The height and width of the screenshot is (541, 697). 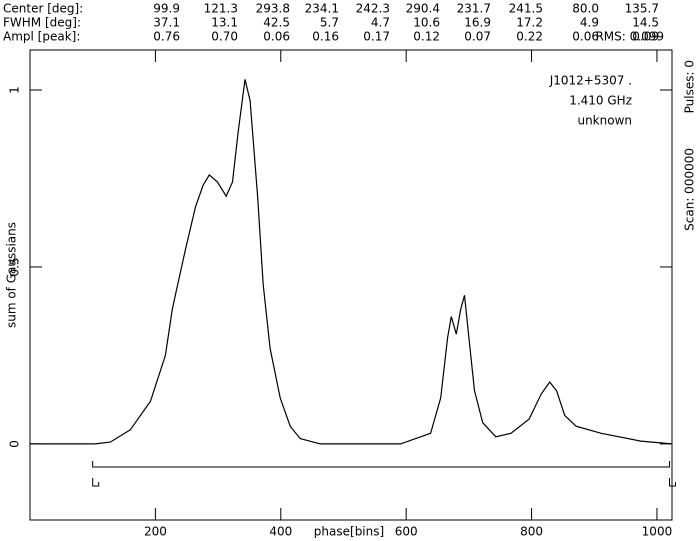 What do you see at coordinates (273, 9) in the screenshot?
I see `header-value: 293.8` at bounding box center [273, 9].